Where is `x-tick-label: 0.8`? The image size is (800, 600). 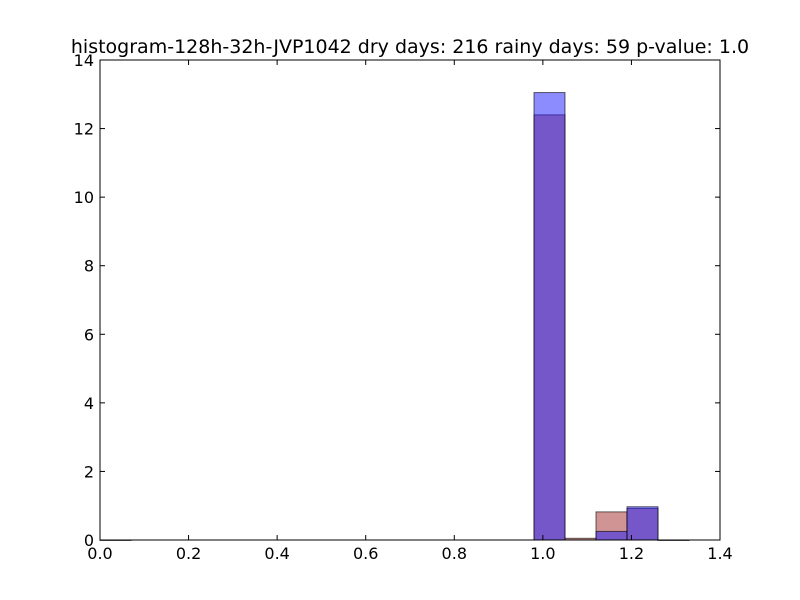
x-tick-label: 0.8 is located at coordinates (454, 553).